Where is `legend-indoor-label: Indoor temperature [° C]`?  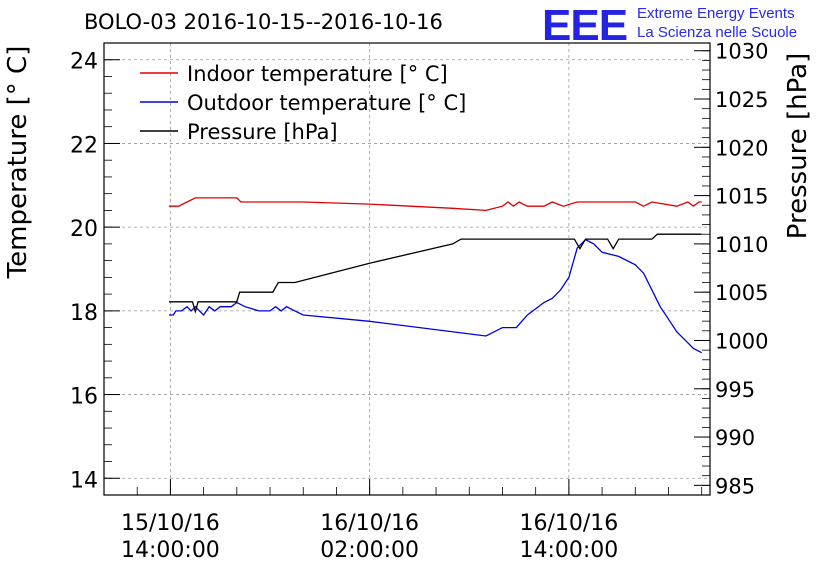 legend-indoor-label: Indoor temperature [° C] is located at coordinates (317, 74).